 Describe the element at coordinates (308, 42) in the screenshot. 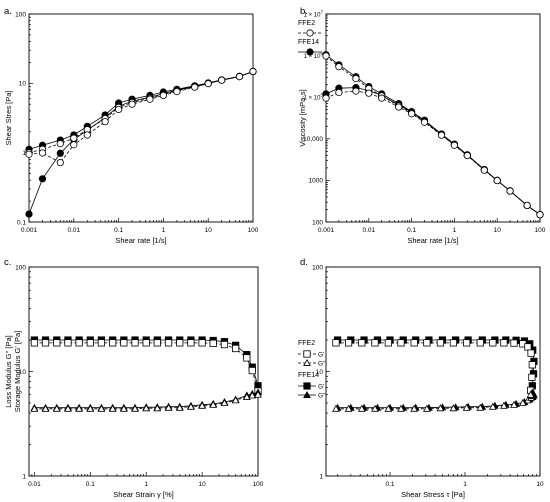

I see `legend-label: FFE14` at that location.